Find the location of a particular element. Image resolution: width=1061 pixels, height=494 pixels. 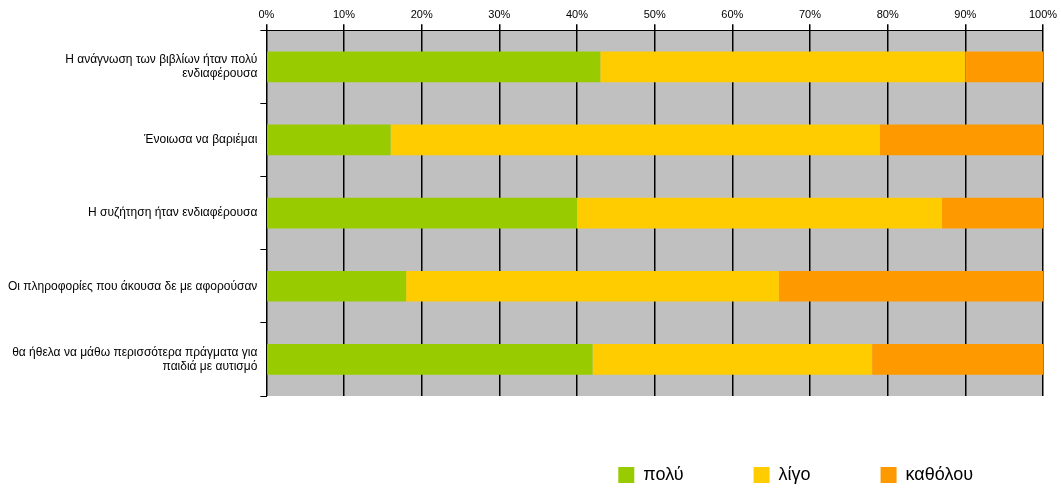

x-tick-label: 100% is located at coordinates (1043, 13).